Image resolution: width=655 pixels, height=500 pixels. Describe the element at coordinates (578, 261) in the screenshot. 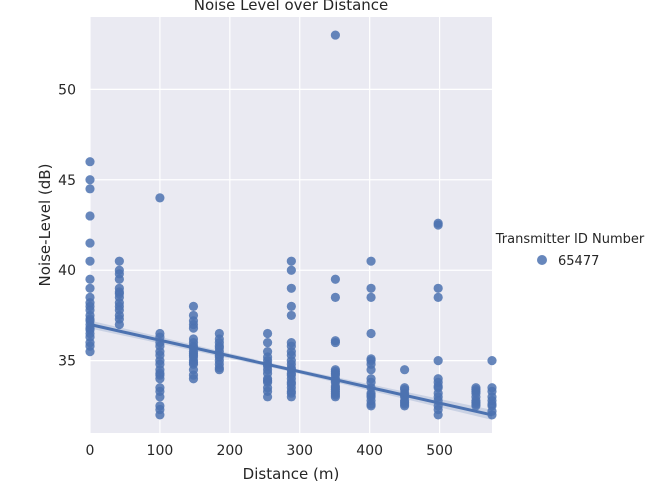

I see `legend-label: 65477` at that location.